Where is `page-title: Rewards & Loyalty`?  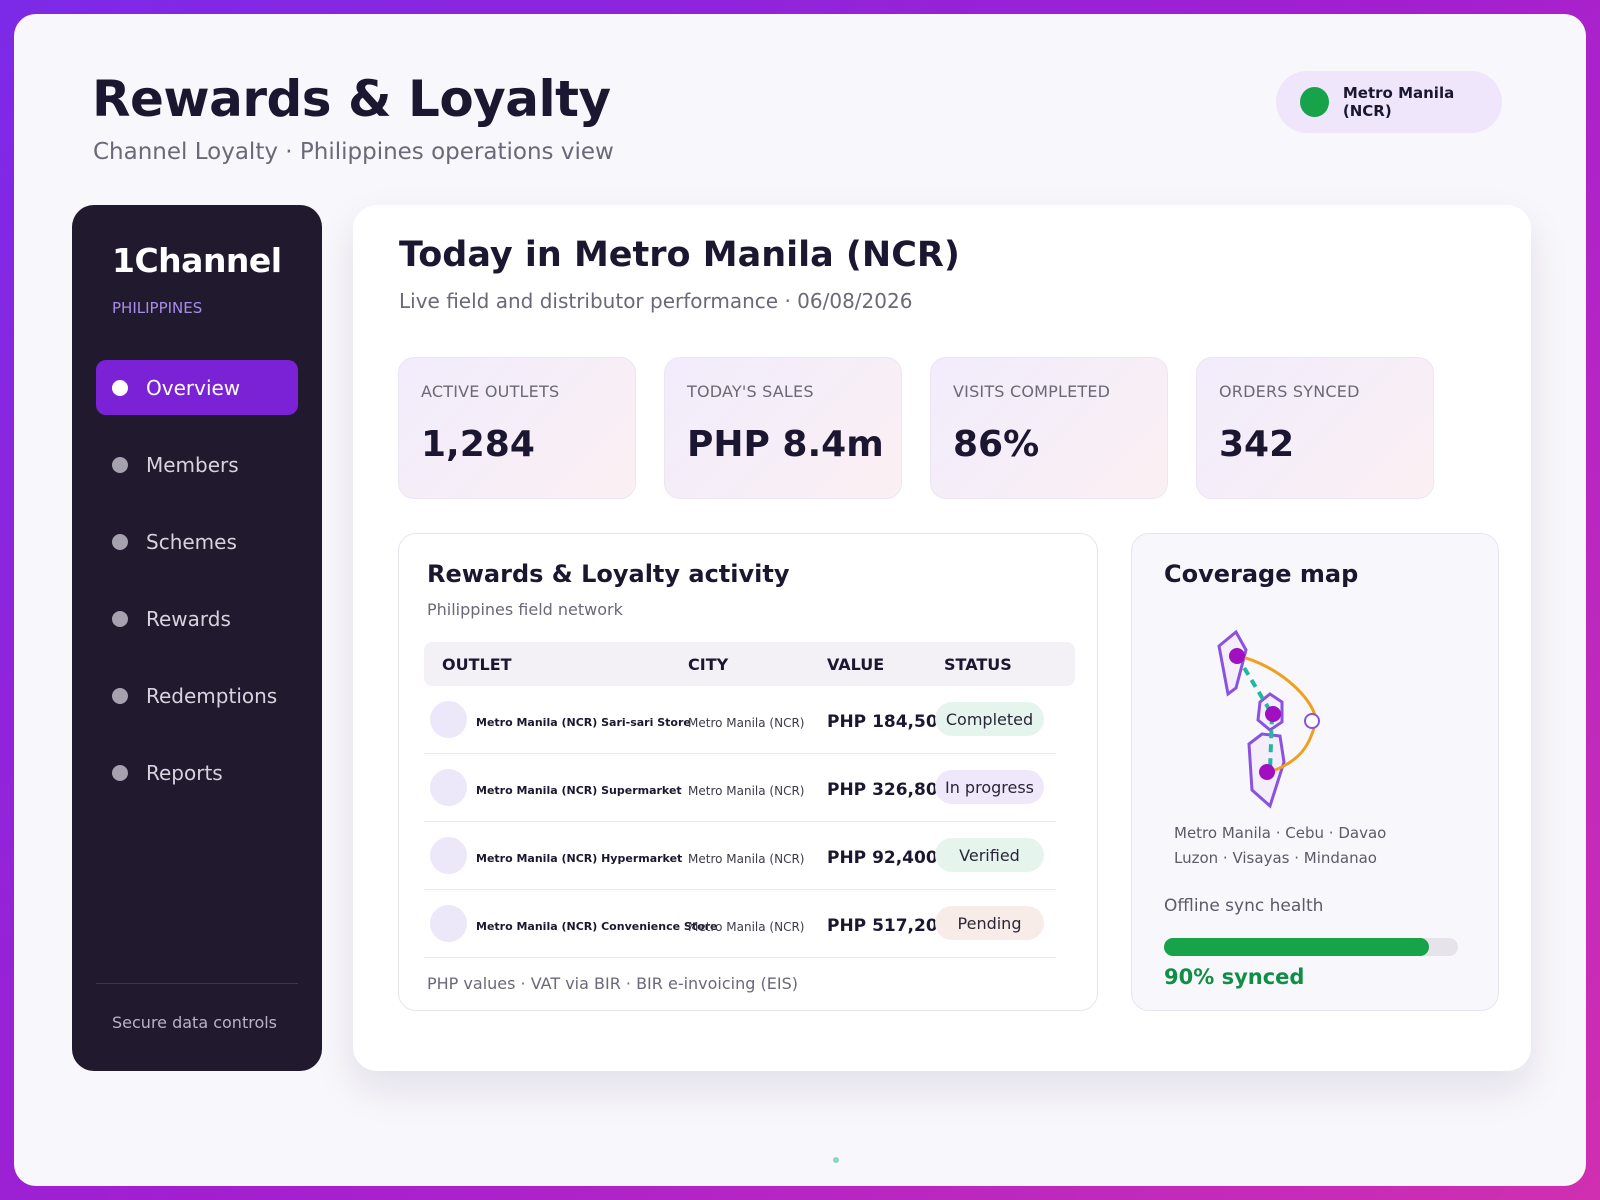
page-title: Rewards & Loyalty is located at coordinates (351, 99).